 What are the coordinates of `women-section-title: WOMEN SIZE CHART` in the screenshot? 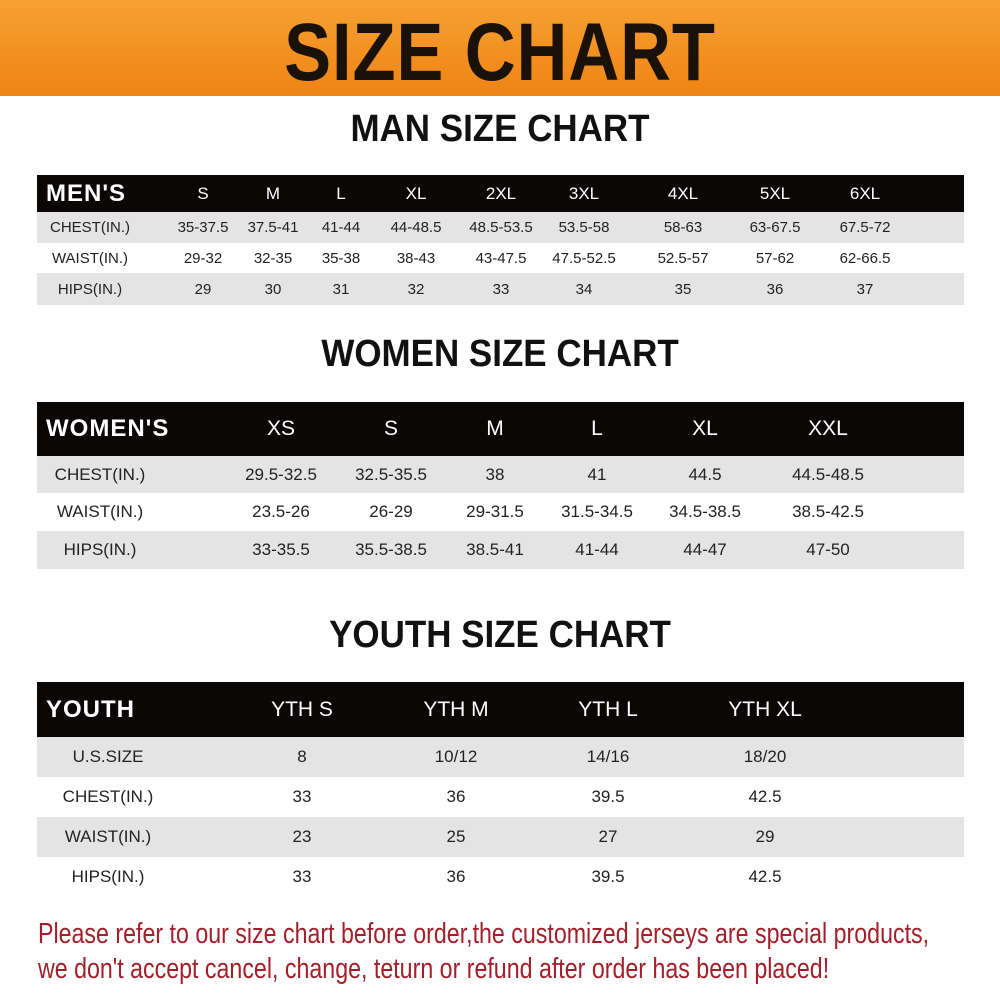 It's located at (500, 354).